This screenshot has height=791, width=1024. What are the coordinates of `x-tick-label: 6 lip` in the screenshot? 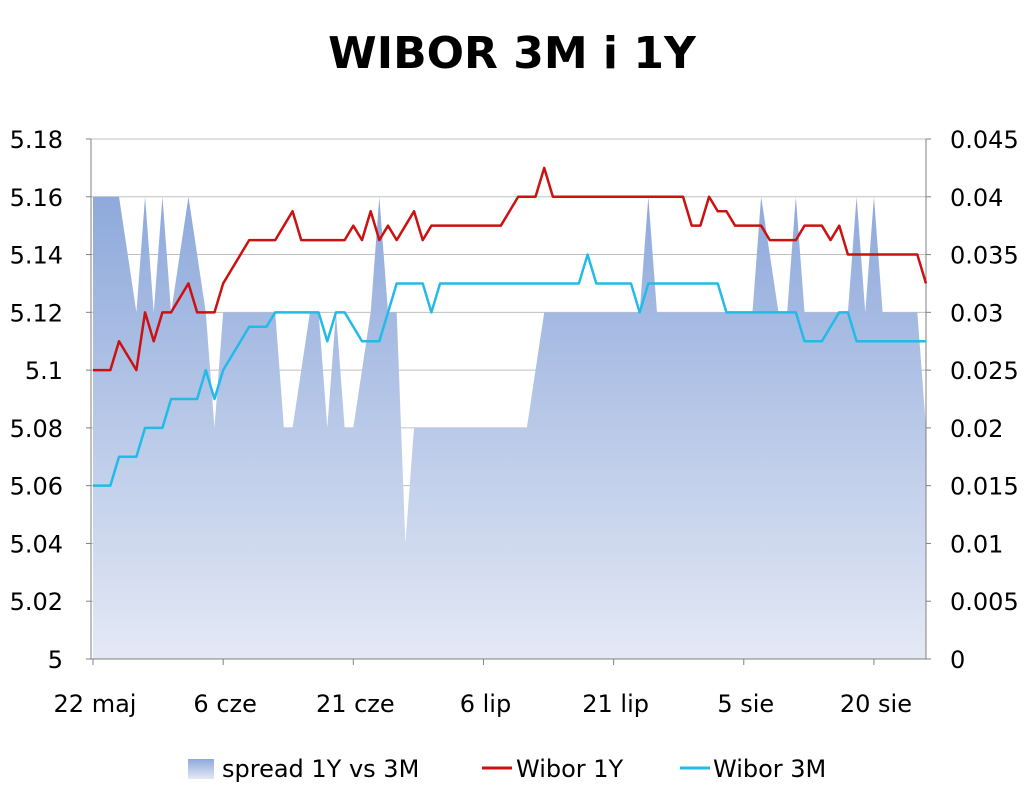 It's located at (485, 704).